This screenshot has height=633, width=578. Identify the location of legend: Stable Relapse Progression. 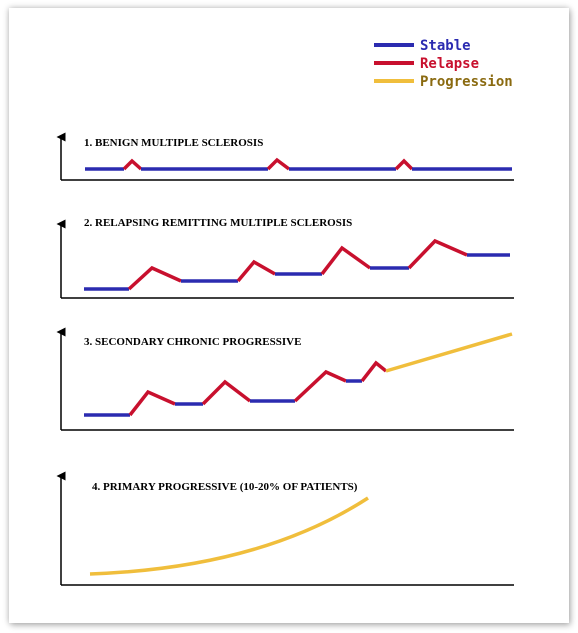
(443, 64).